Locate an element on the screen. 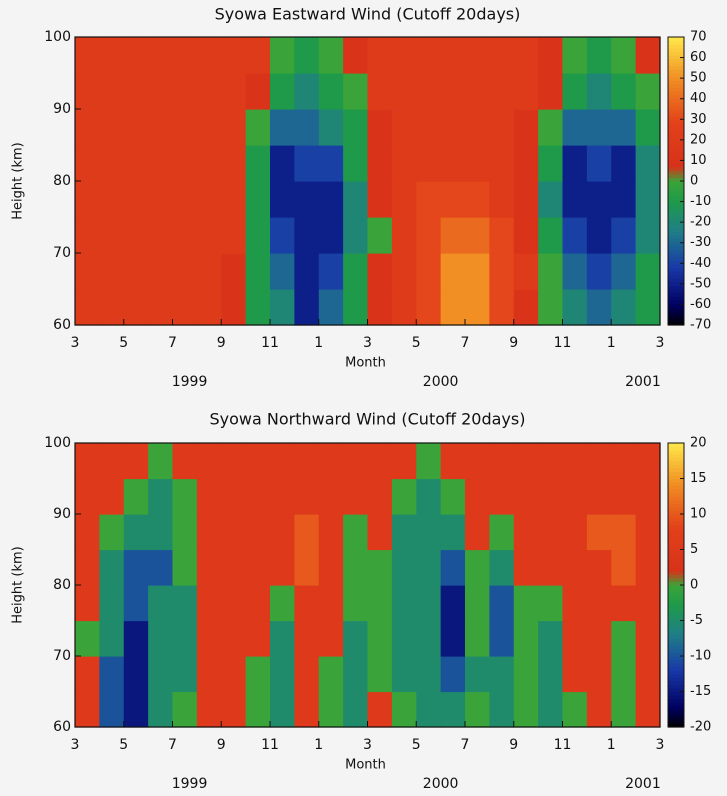 The width and height of the screenshot is (727, 796). x-tick-label: 1 is located at coordinates (611, 343).